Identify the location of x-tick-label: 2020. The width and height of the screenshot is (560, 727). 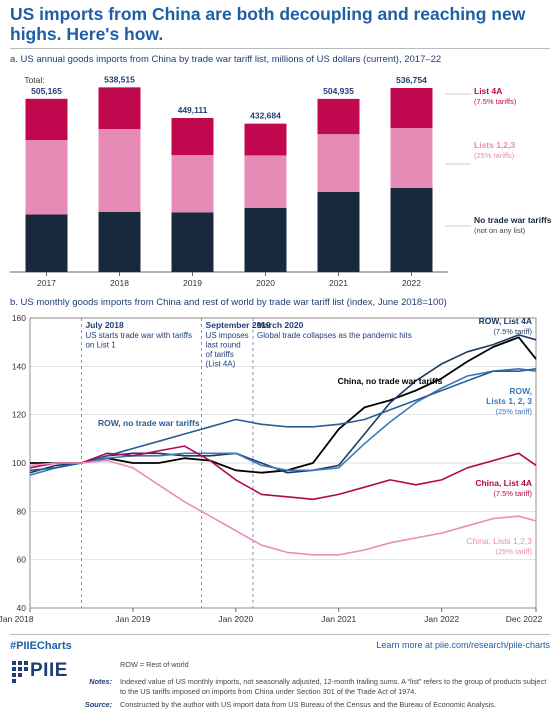
(265, 283).